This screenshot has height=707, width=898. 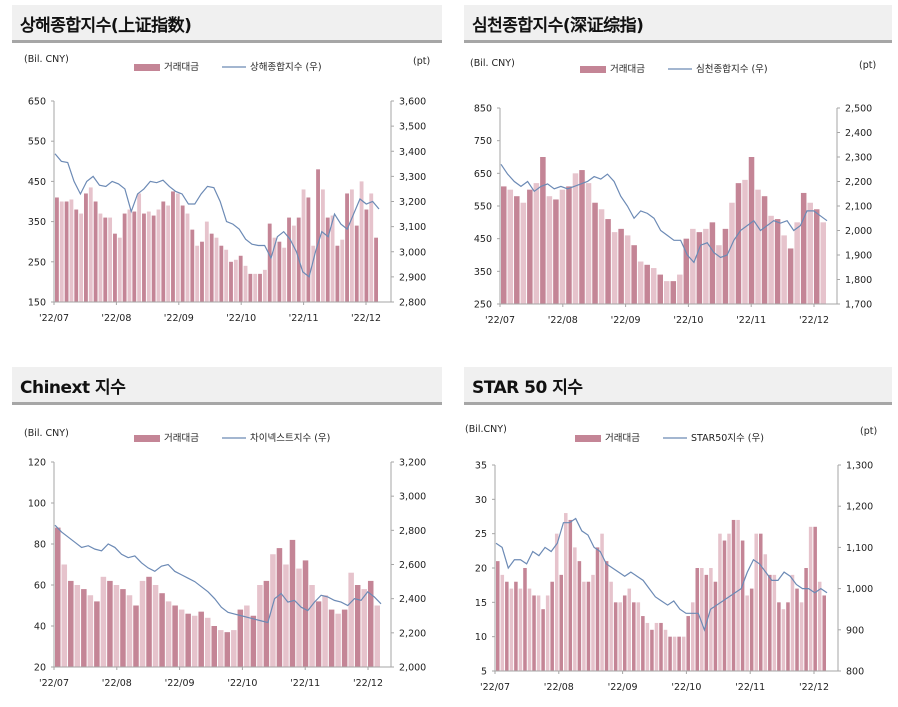 I want to click on x-tick-label: '22/10, so click(x=242, y=683).